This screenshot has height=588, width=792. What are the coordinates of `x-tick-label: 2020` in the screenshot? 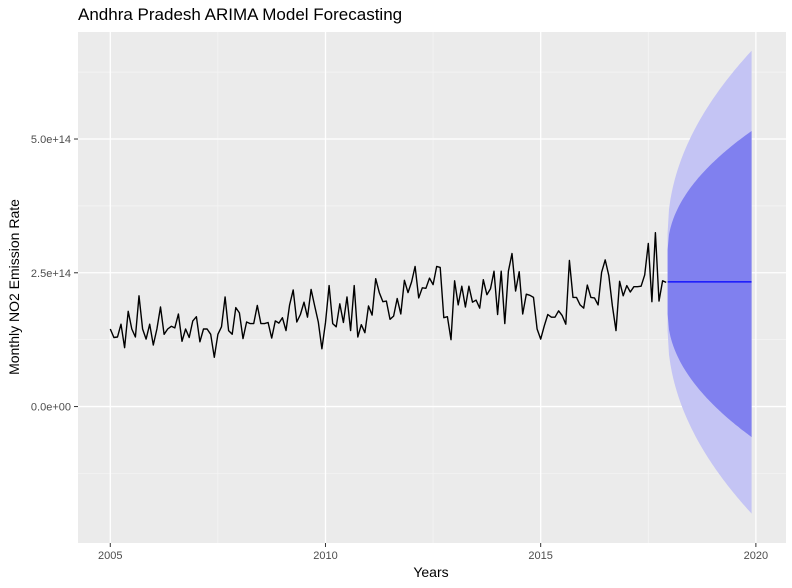 It's located at (756, 556).